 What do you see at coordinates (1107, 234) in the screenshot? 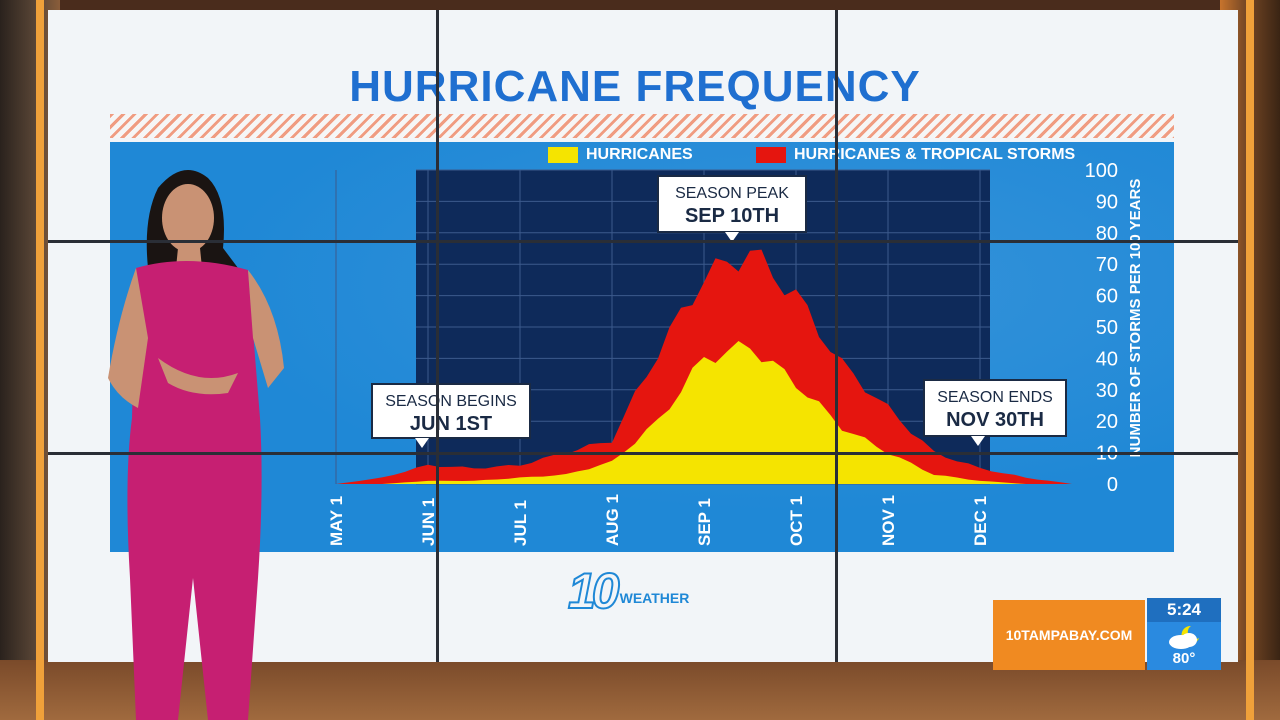
I see `y-tick-label: 80` at bounding box center [1107, 234].